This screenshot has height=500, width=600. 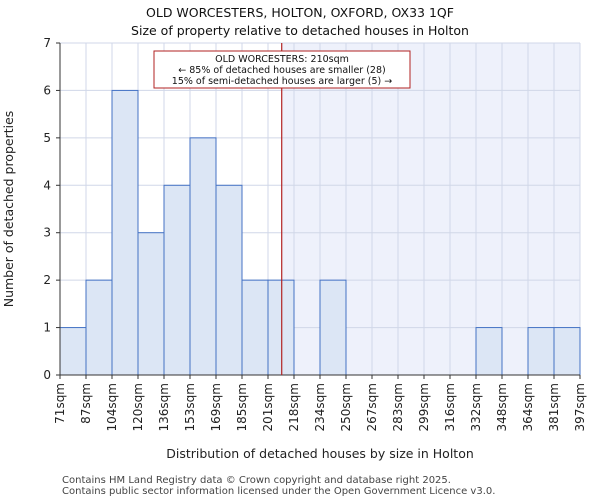 I want to click on y-tick-label: 7, so click(x=47, y=43).